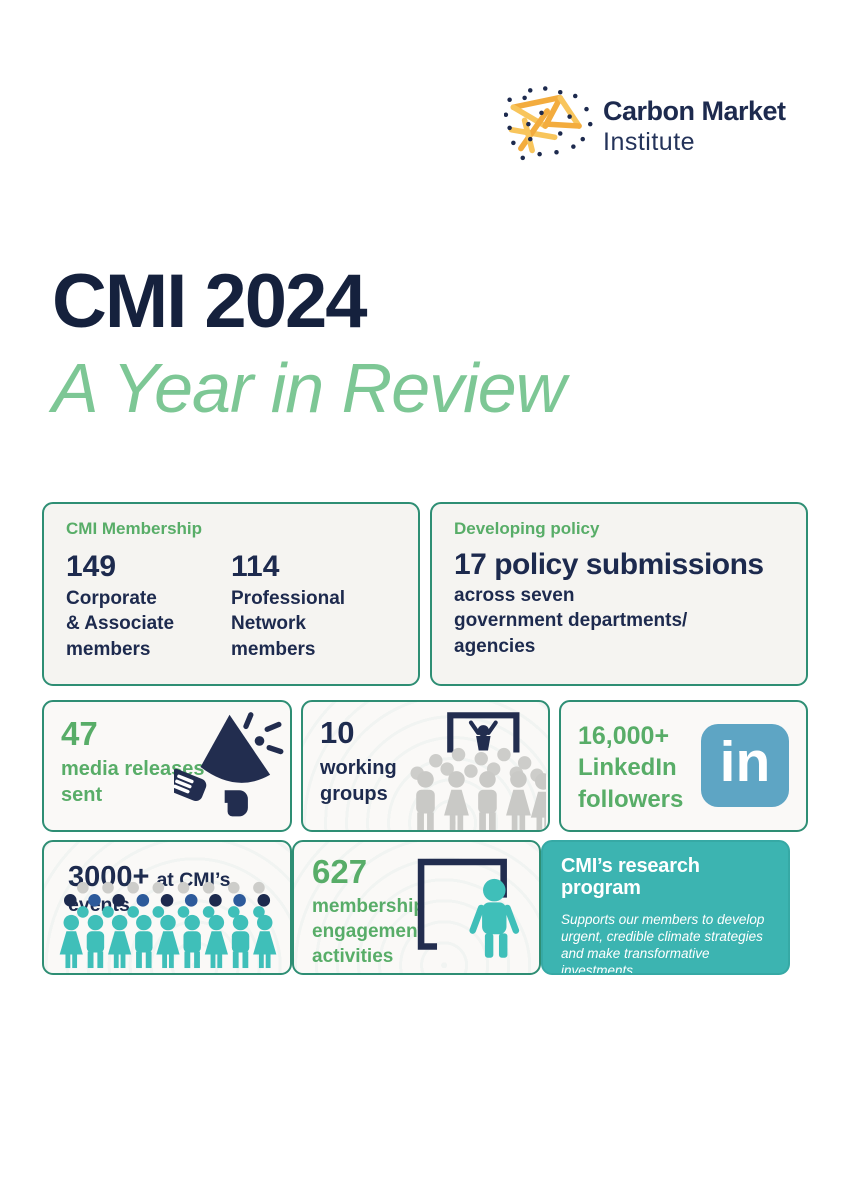 Image resolution: width=848 pixels, height=1200 pixels. I want to click on engagement-card: 627 membership engagement activities, so click(416, 907).